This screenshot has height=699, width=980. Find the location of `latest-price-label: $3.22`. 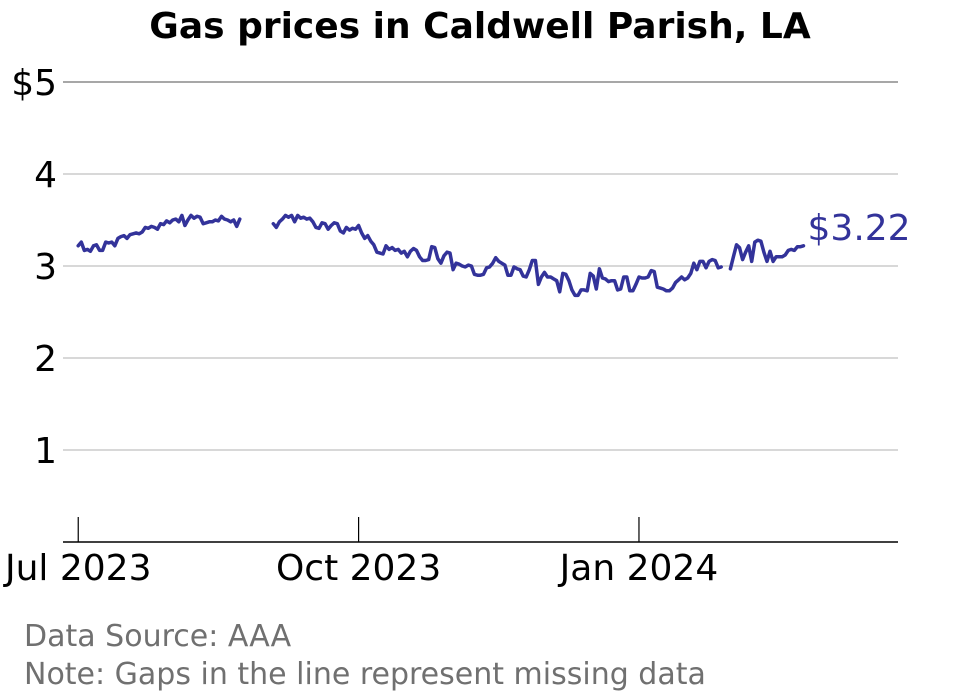

latest-price-label: $3.22 is located at coordinates (859, 228).